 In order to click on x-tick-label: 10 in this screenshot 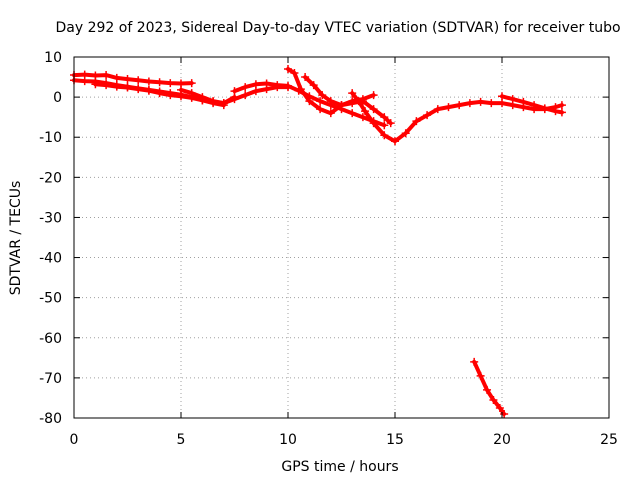, I will do `click(288, 440)`.